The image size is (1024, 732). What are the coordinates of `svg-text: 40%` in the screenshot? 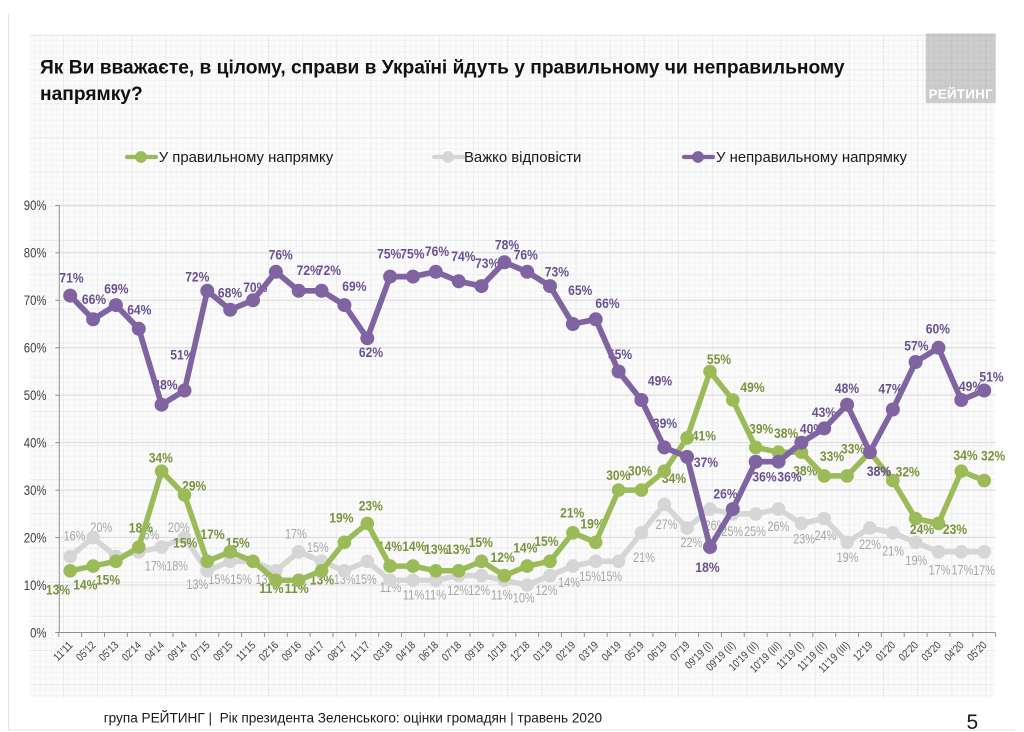 It's located at (35, 442).